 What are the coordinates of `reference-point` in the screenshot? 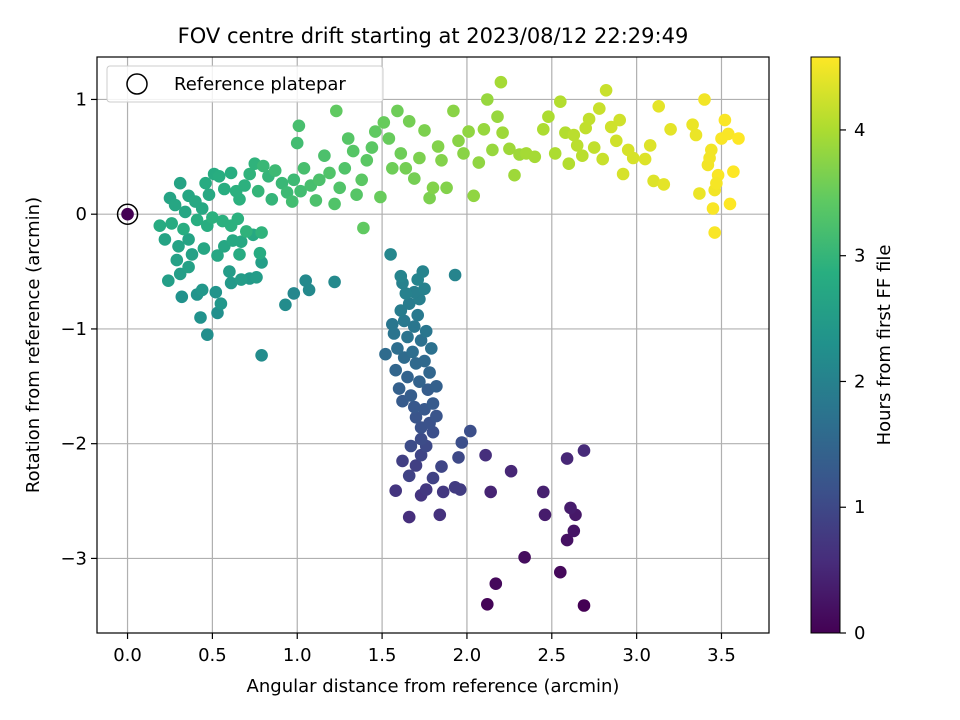 It's located at (127, 214).